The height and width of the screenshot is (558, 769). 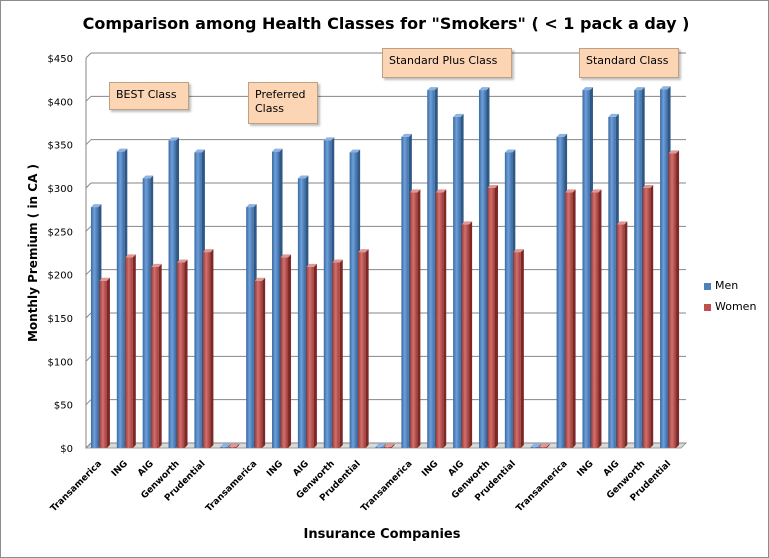 What do you see at coordinates (629, 63) in the screenshot?
I see `annotation-standard-class: Standard Class` at bounding box center [629, 63].